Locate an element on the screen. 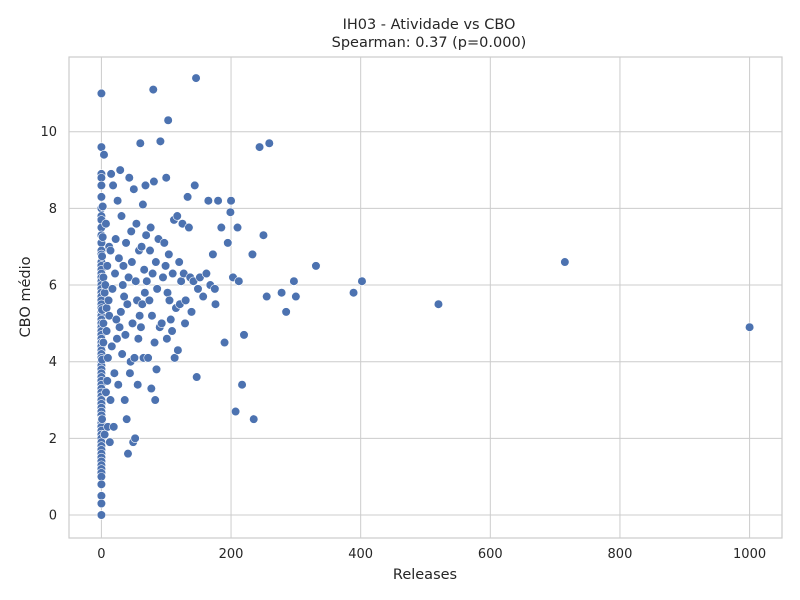 The image size is (800, 600). x-tick-label: 0 is located at coordinates (101, 554).